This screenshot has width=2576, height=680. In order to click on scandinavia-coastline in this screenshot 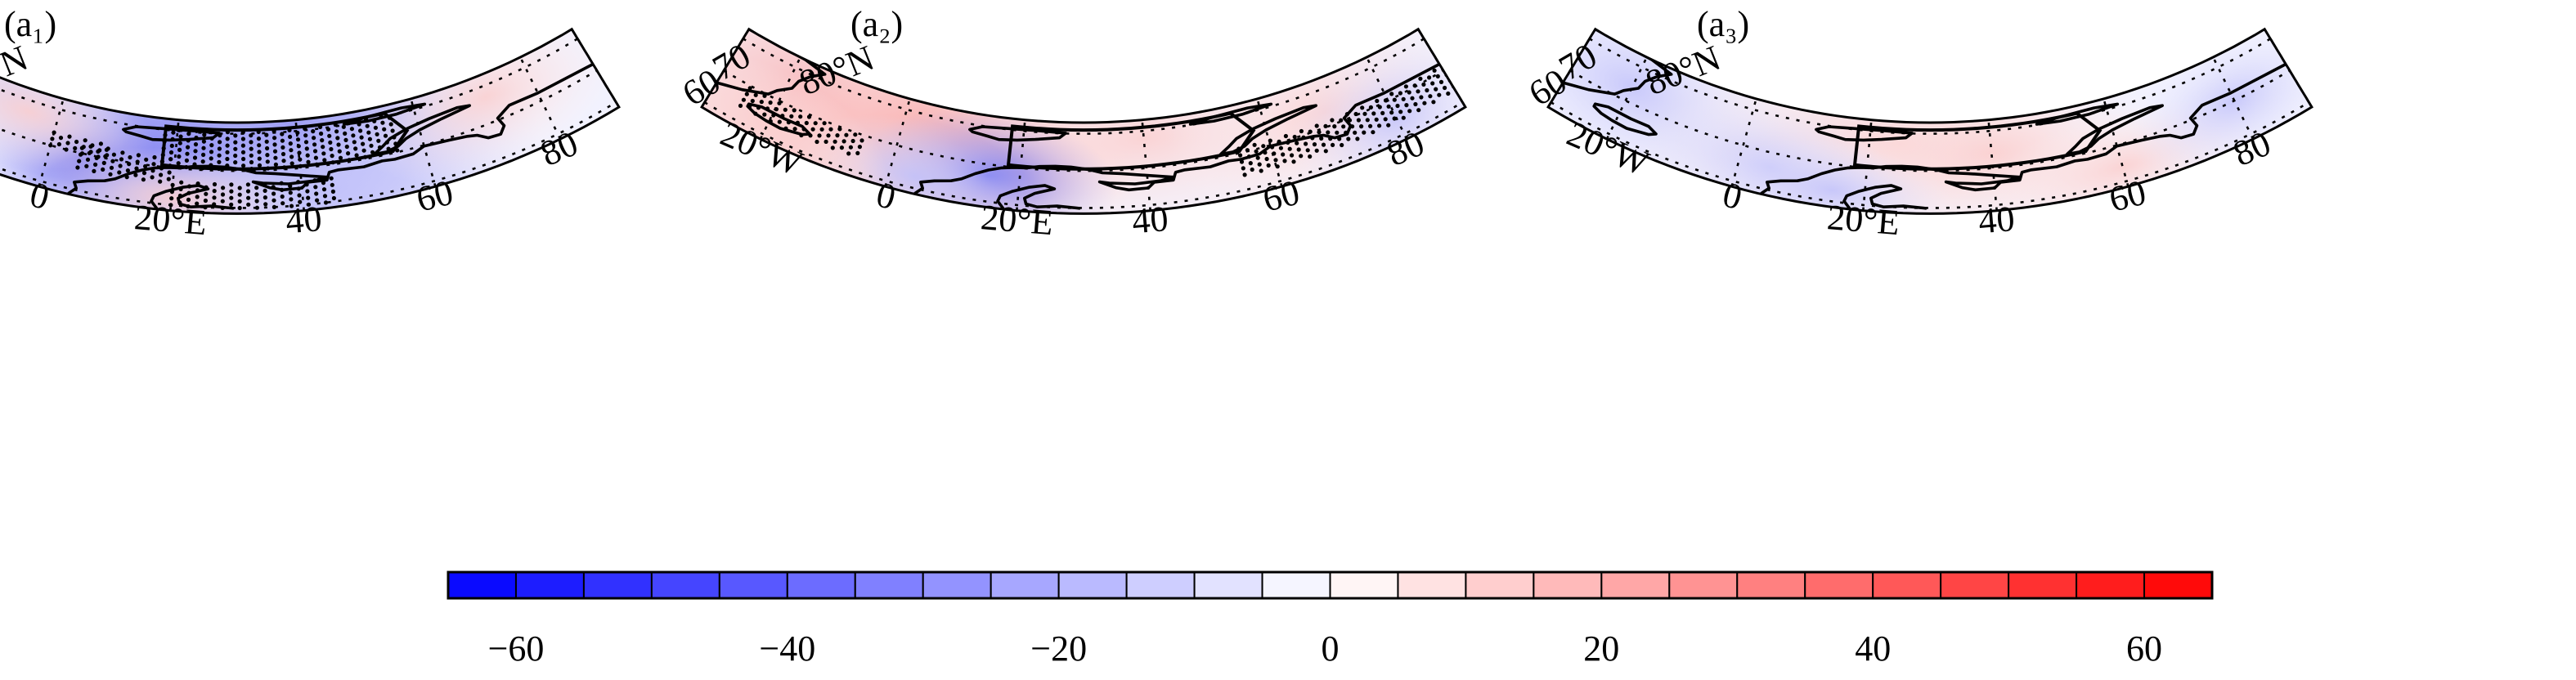, I will do `click(330, 129)`.